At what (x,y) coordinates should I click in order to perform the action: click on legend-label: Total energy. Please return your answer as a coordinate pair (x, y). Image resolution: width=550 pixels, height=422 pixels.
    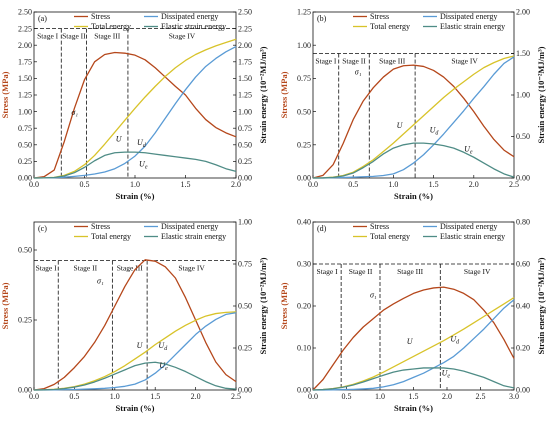
    Looking at the image, I should click on (390, 26).